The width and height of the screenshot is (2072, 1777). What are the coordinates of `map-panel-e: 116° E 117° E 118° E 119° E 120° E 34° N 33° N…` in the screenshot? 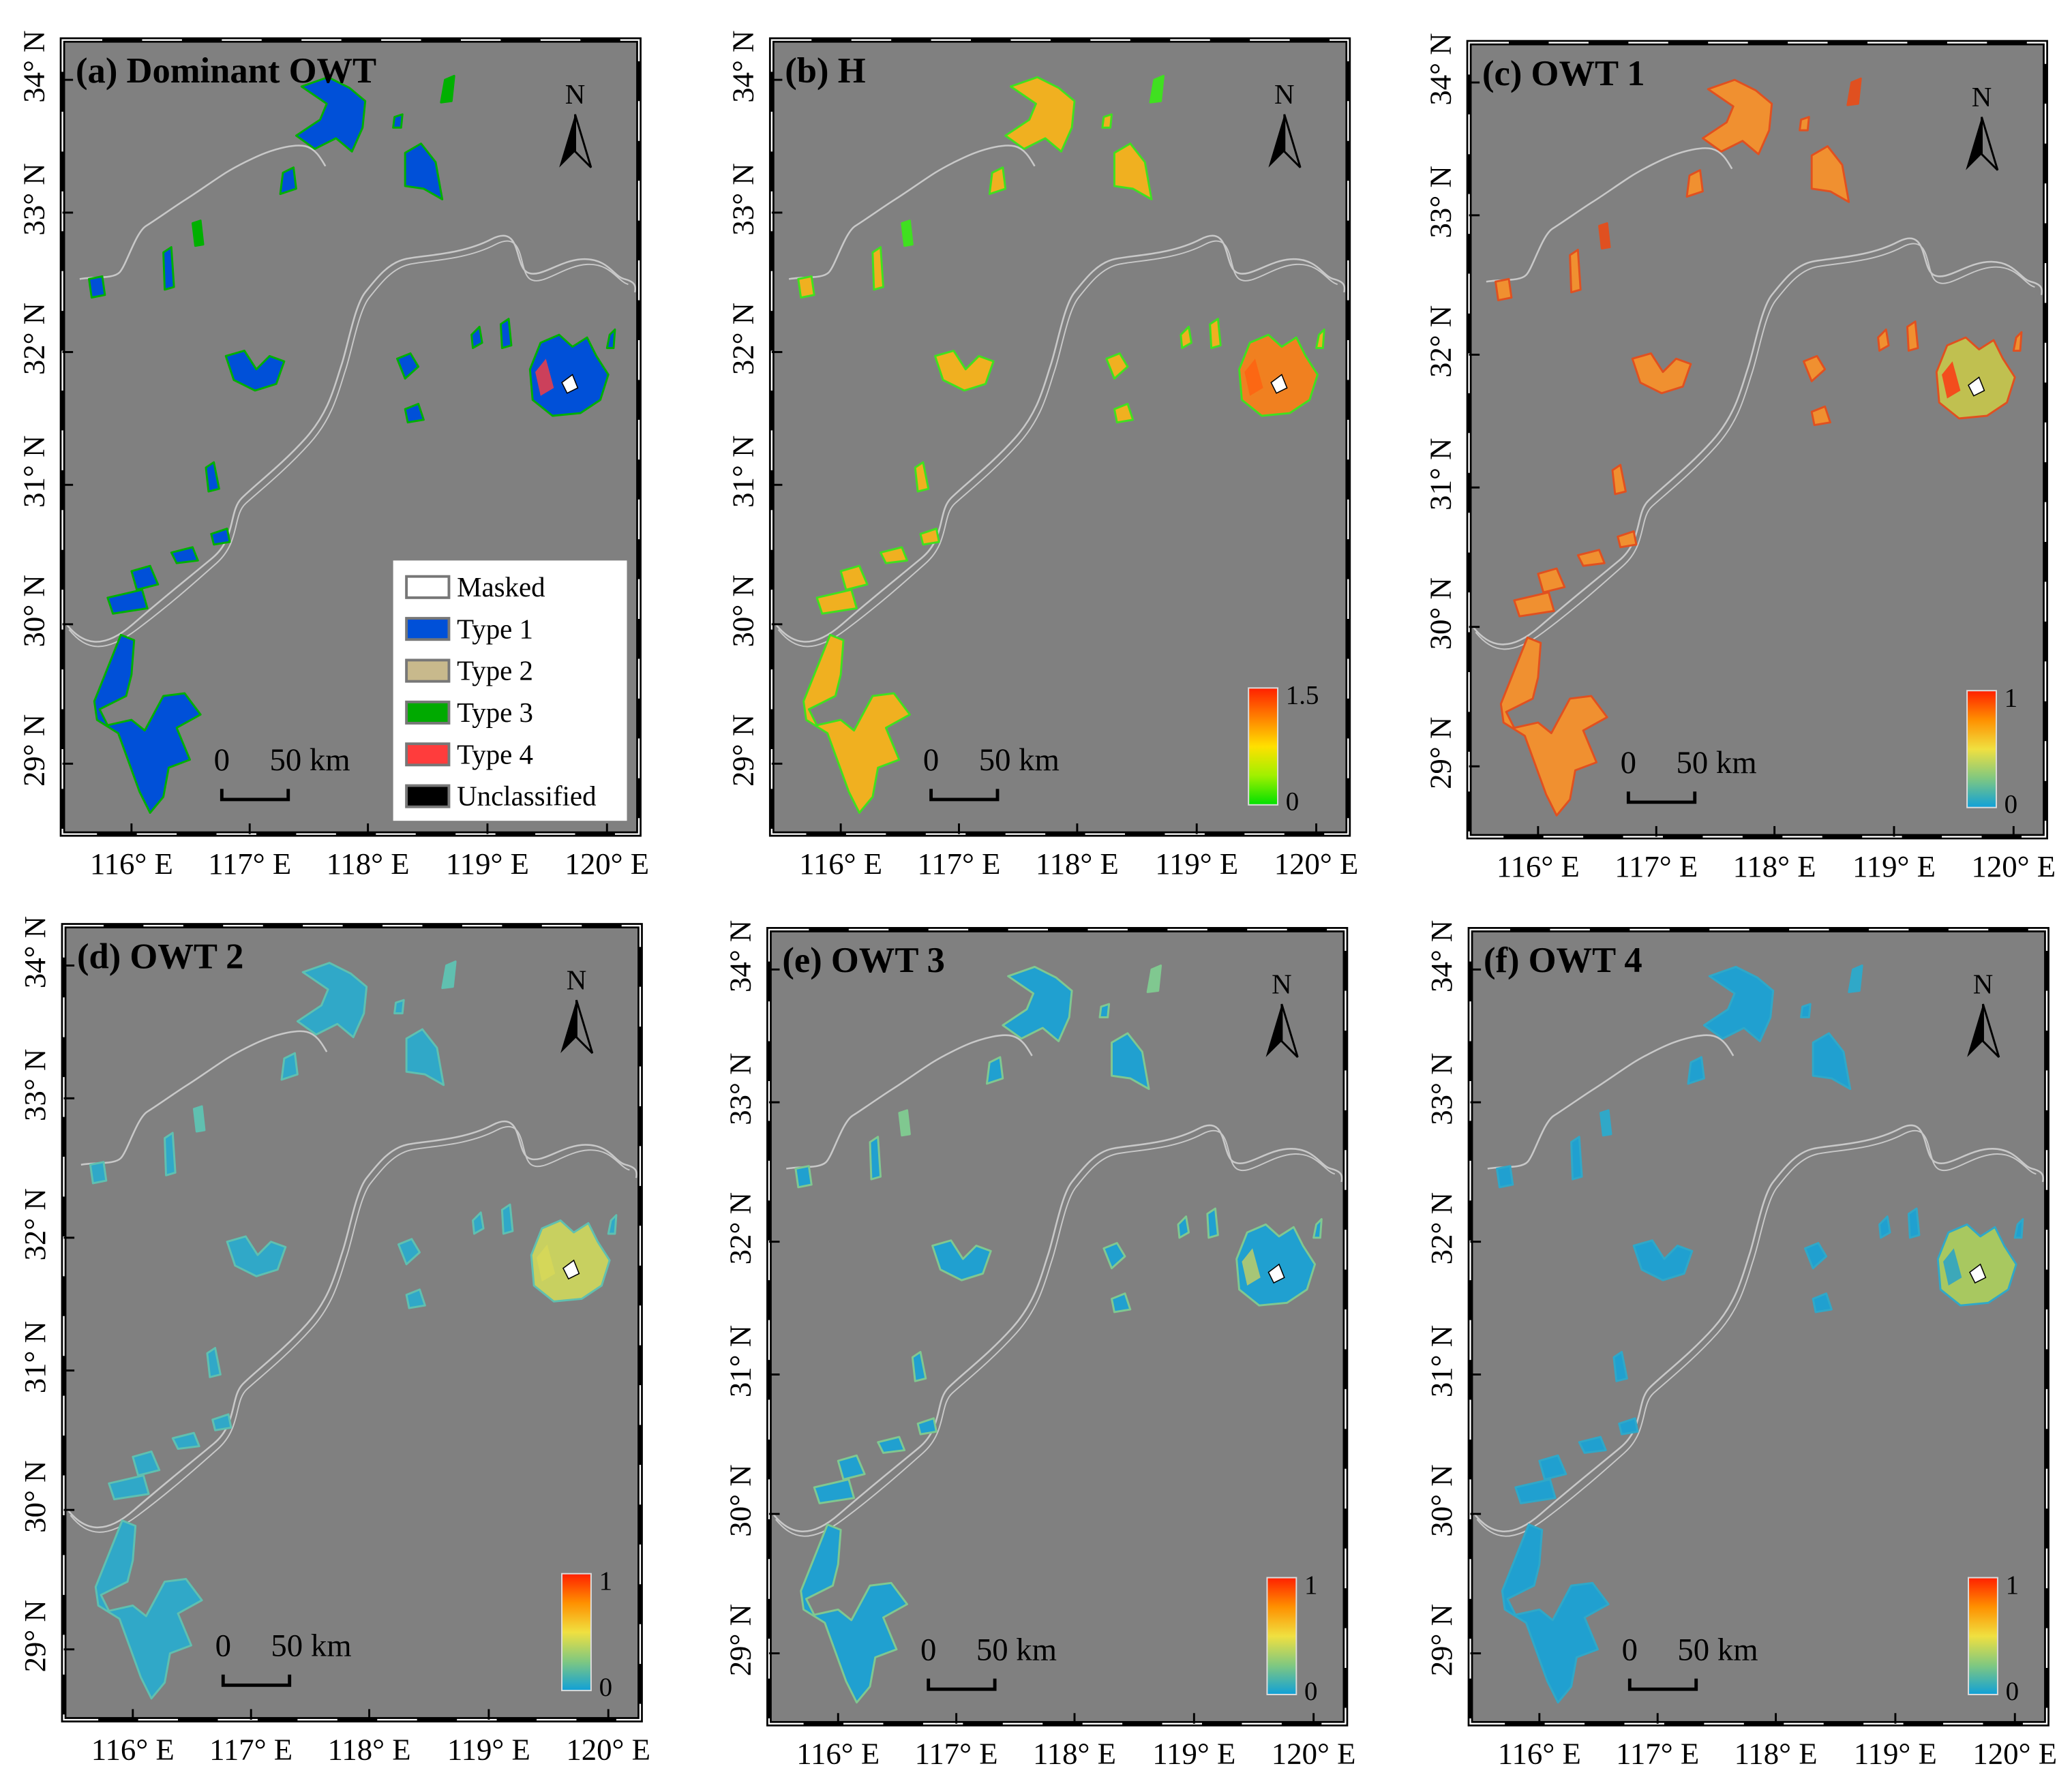 It's located at (1039, 1346).